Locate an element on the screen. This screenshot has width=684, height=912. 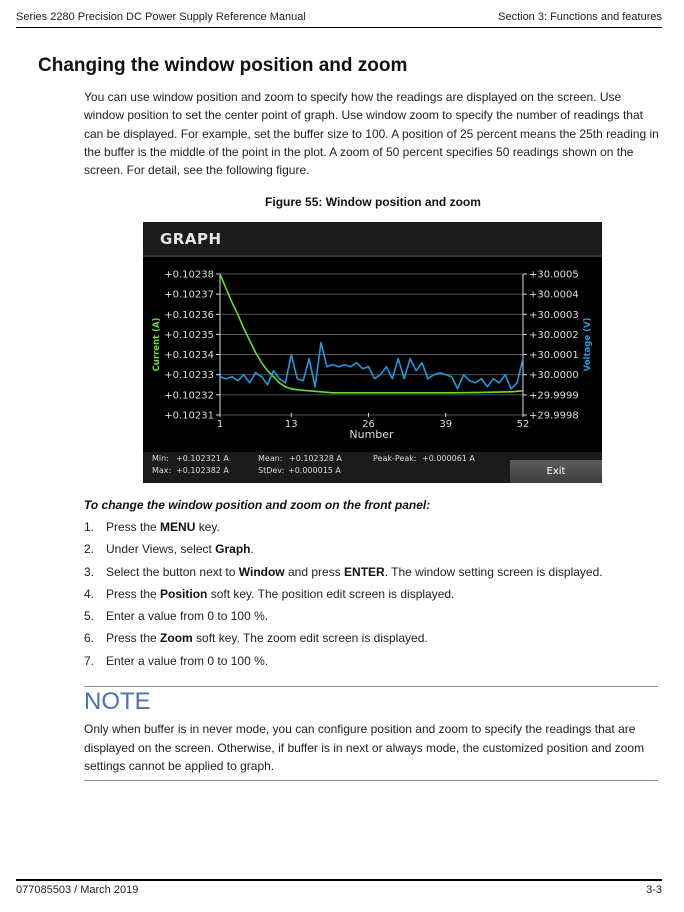
y-tick-label: +0.10233 is located at coordinates (189, 375).